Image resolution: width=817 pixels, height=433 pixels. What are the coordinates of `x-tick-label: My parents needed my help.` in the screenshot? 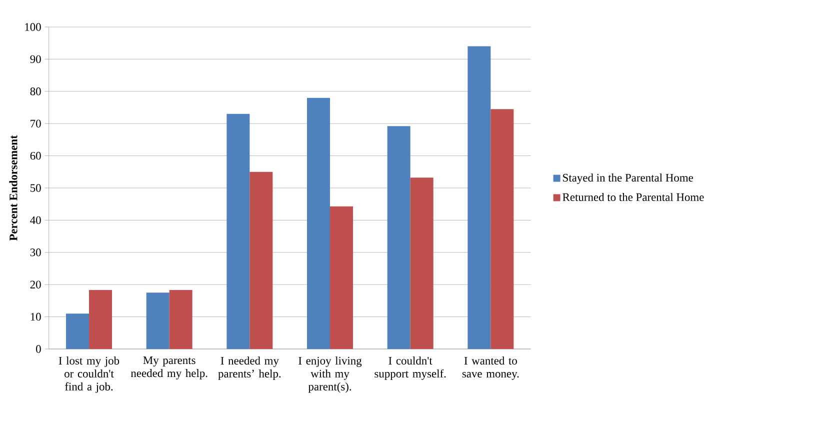 It's located at (169, 368).